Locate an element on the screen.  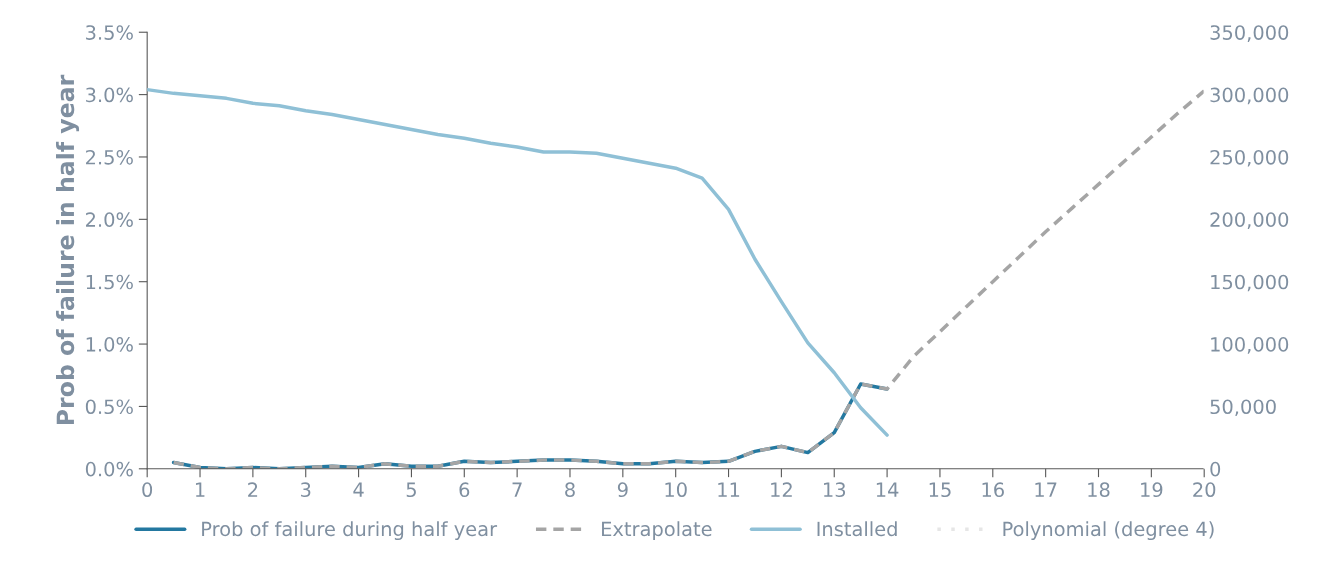
x-tick-label: 13 is located at coordinates (835, 490).